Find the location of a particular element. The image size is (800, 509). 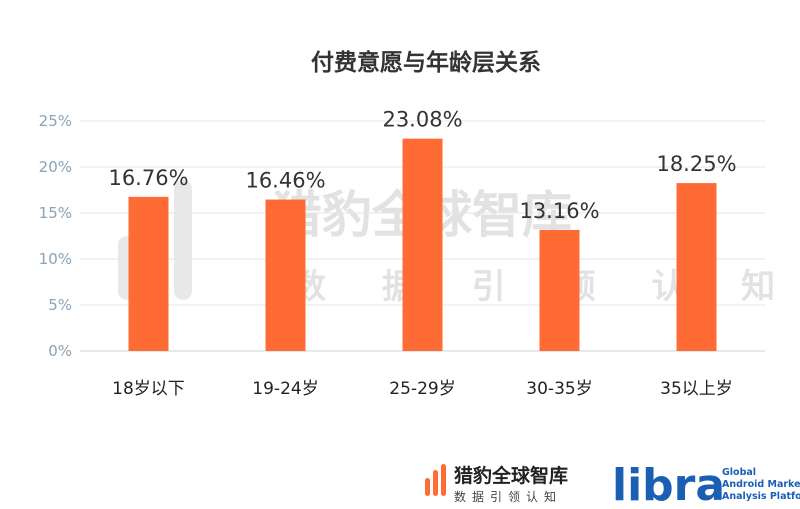

chart-title: 付费意愿与年龄层关系 is located at coordinates (426, 62).